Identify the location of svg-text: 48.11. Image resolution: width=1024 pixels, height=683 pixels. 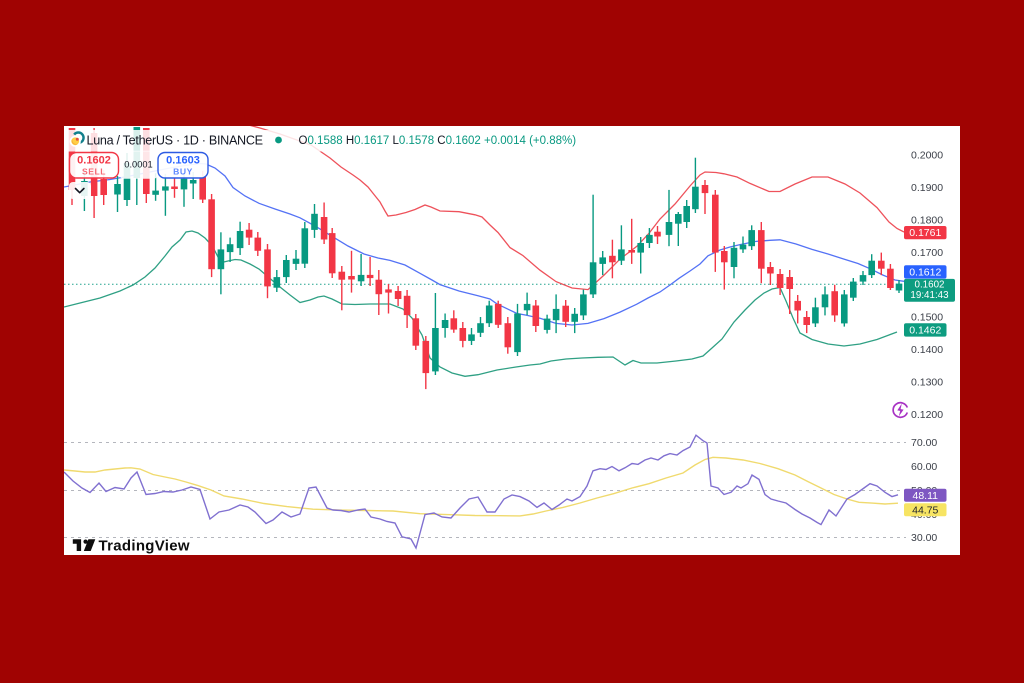
(926, 496).